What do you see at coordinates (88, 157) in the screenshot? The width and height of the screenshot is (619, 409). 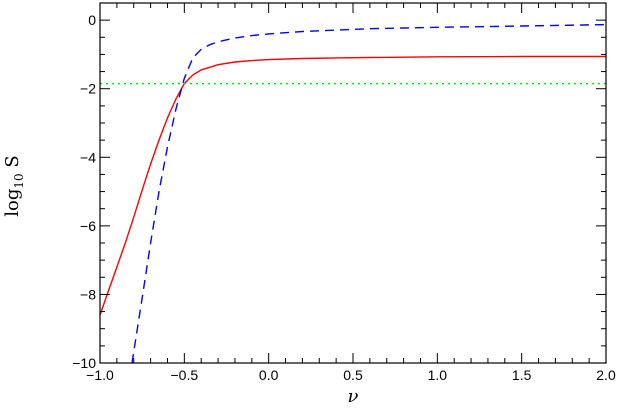 I see `y-tick-label: −4` at bounding box center [88, 157].